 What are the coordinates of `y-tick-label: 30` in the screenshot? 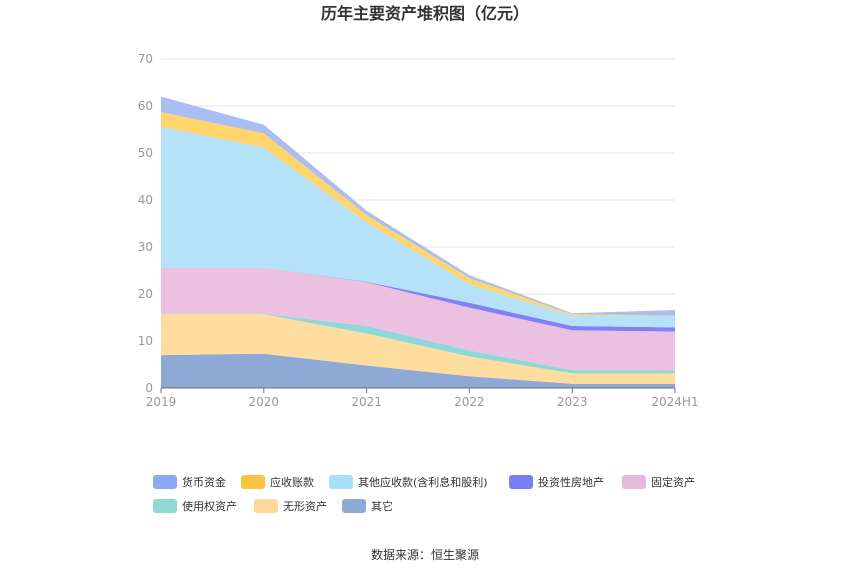 It's located at (145, 247).